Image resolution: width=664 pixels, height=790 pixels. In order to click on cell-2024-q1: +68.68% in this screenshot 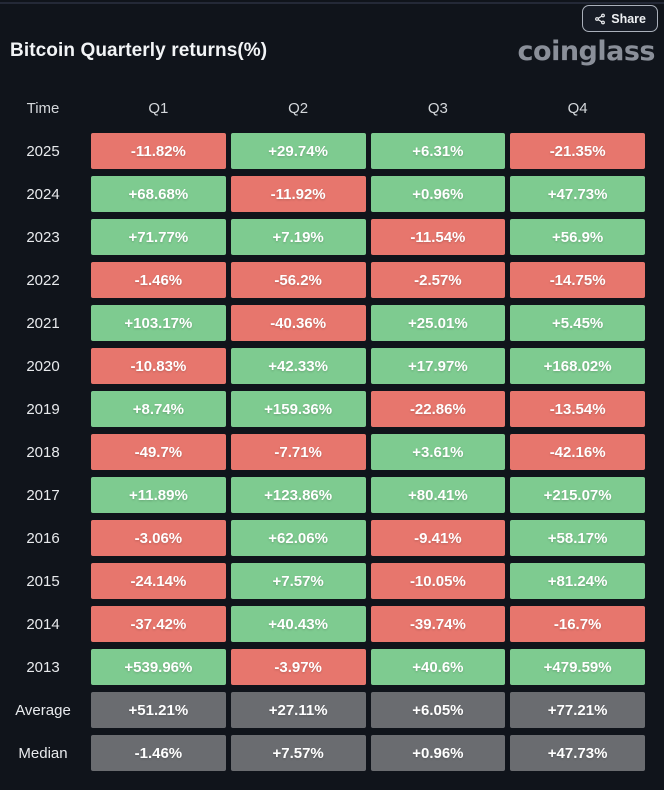, I will do `click(158, 194)`.